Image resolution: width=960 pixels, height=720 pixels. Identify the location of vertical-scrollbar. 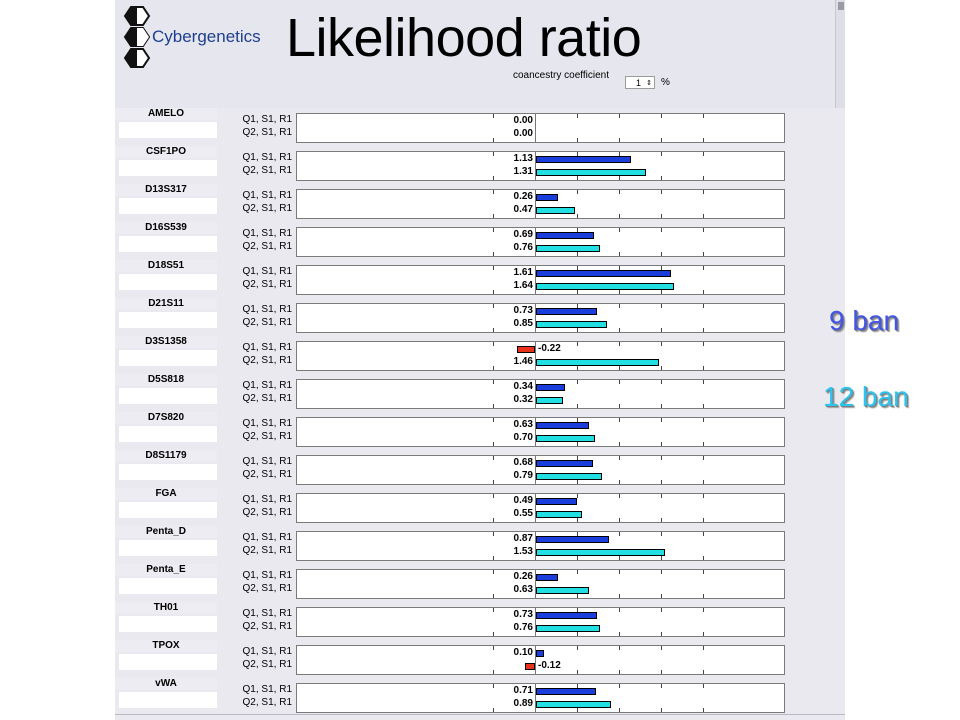
(840, 54).